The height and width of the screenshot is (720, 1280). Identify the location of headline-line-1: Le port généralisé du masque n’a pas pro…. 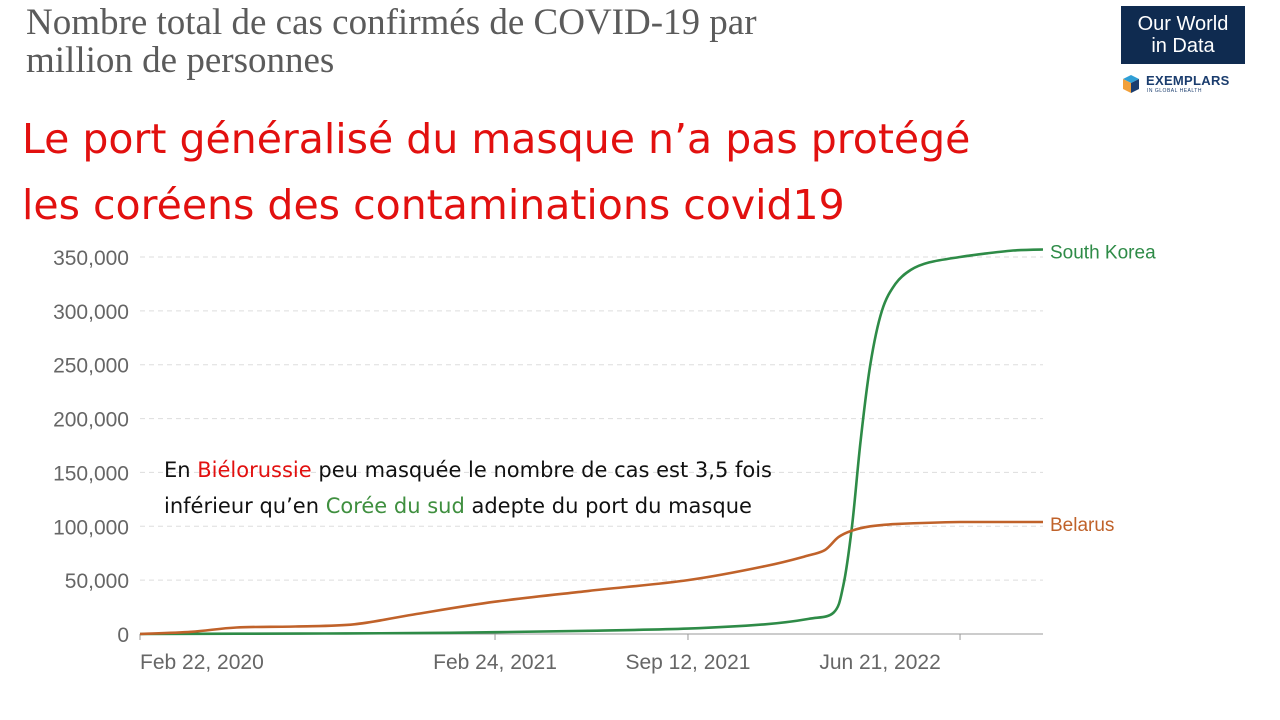
(496, 139).